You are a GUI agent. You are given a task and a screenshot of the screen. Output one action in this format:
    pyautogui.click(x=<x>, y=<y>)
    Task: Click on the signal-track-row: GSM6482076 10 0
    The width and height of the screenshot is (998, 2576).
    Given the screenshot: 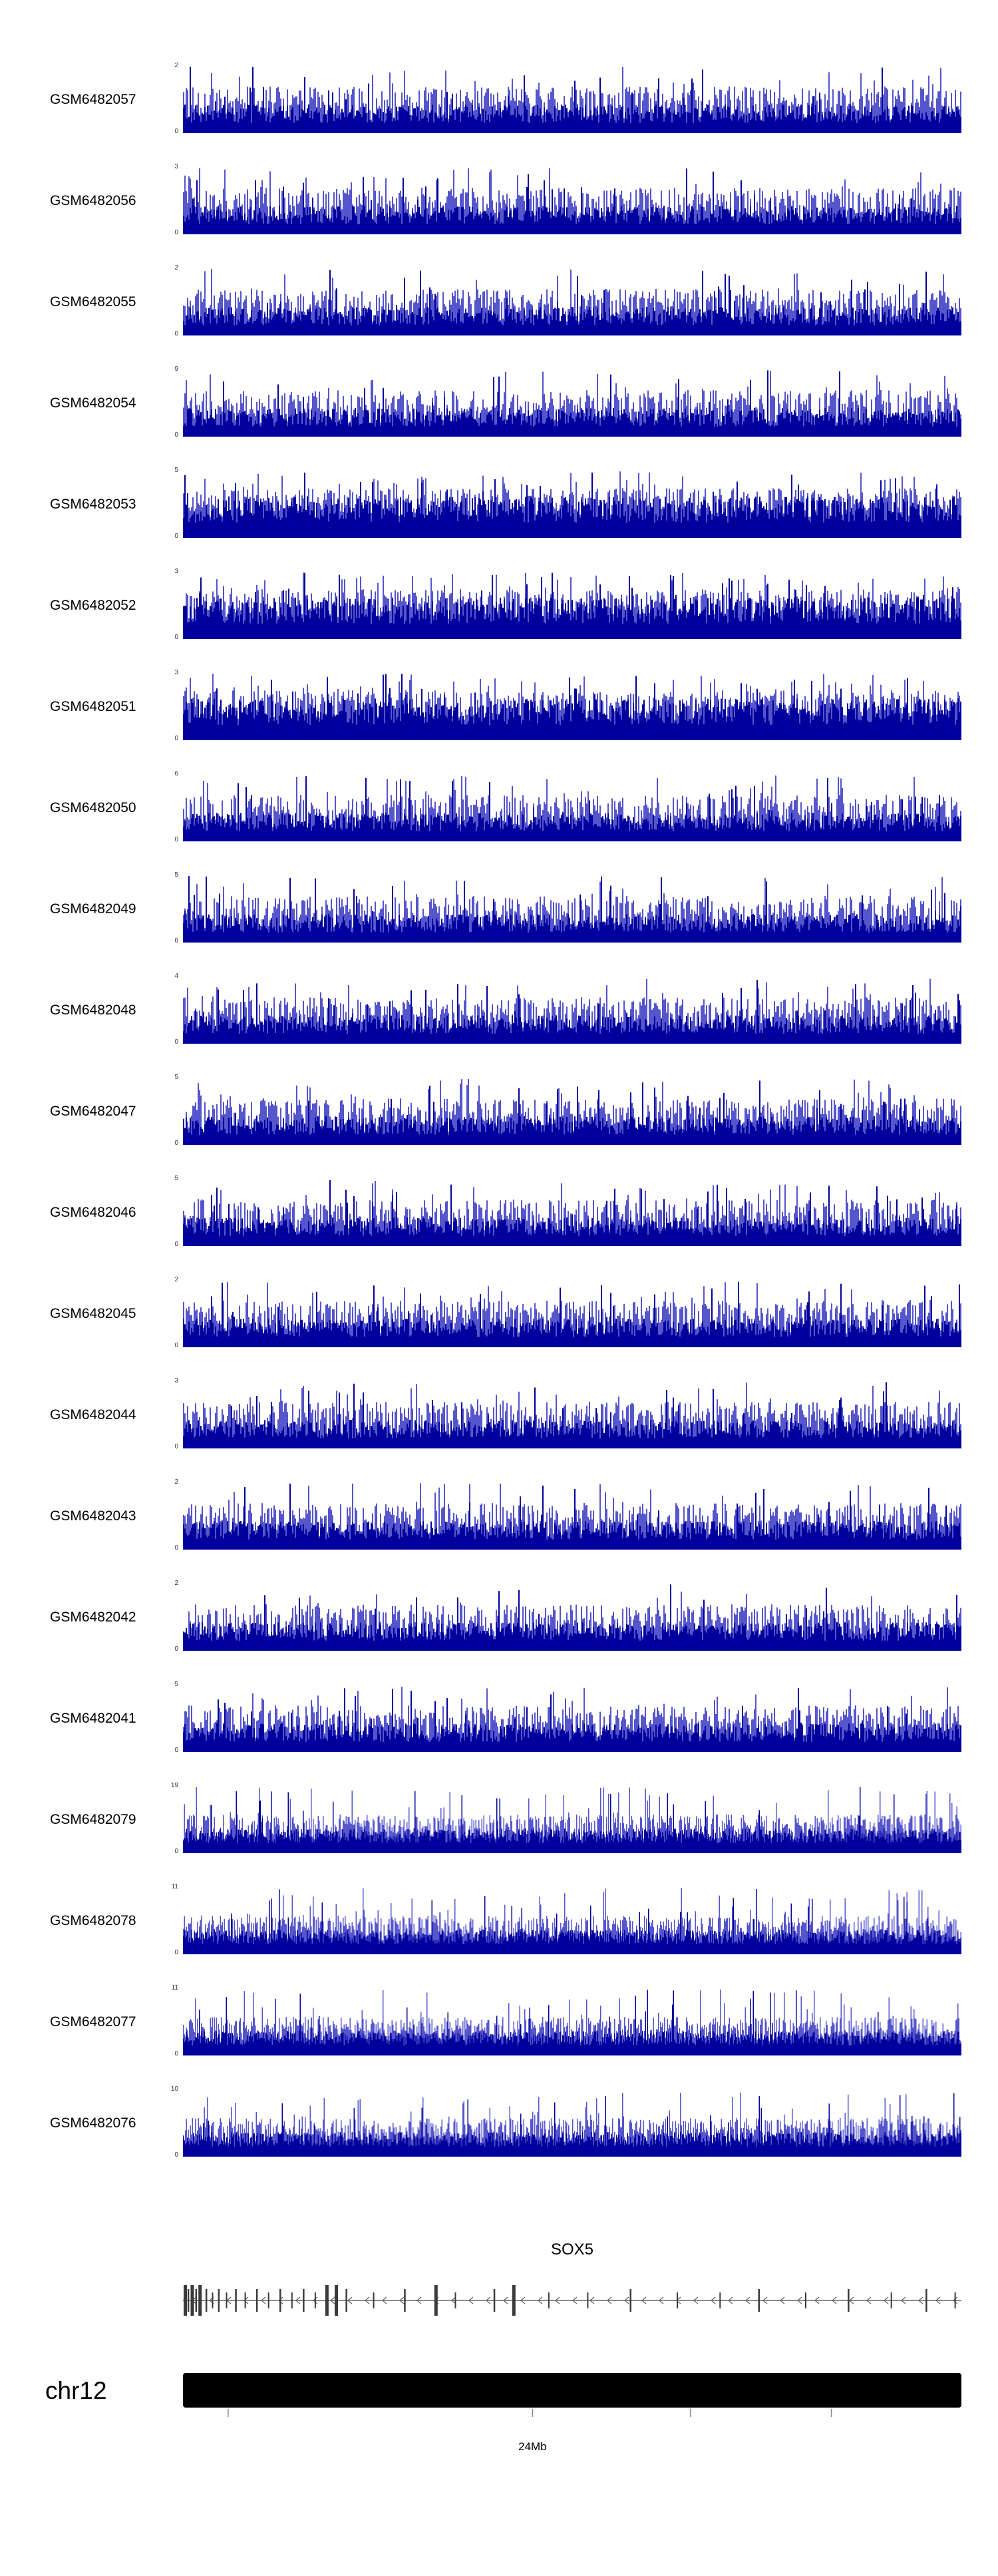 What is the action you would take?
    pyautogui.click(x=499, y=2122)
    